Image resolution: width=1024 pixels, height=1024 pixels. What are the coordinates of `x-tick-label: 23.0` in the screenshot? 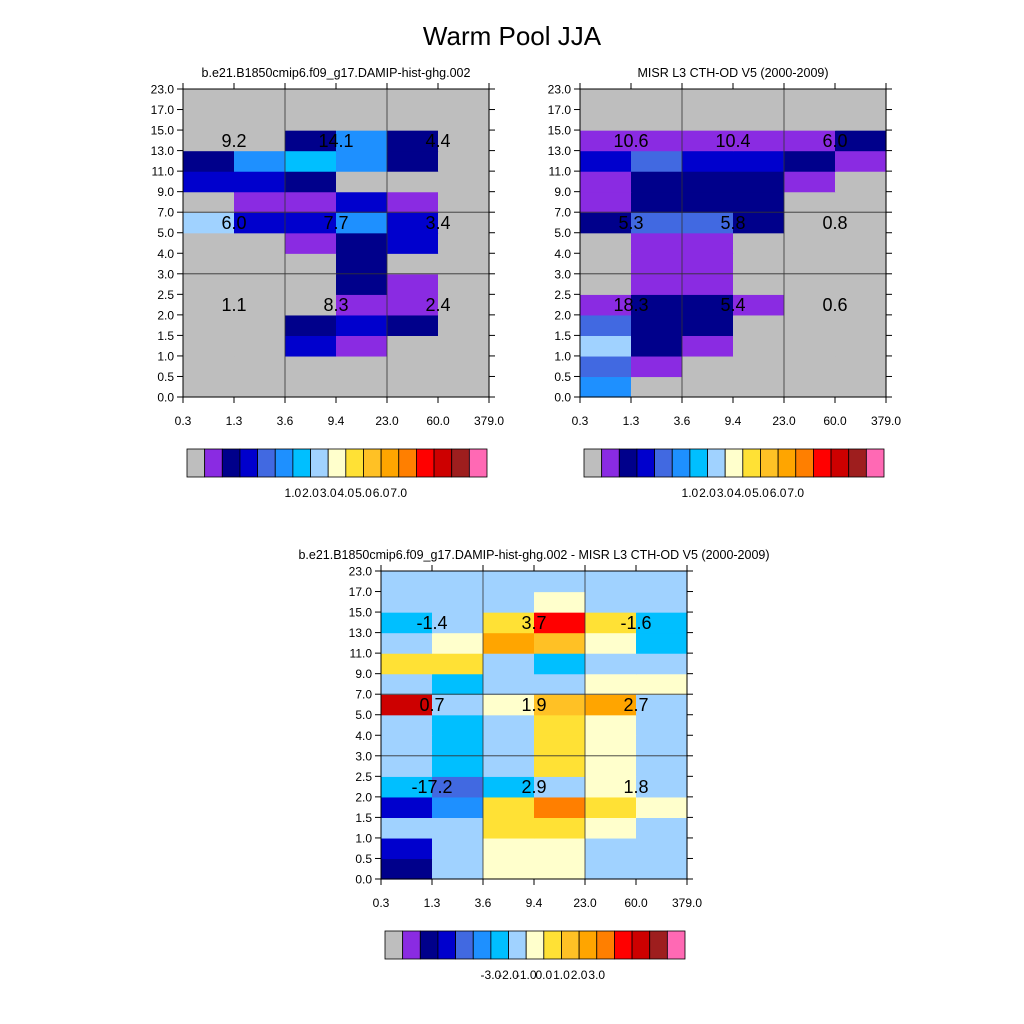 It's located at (784, 421).